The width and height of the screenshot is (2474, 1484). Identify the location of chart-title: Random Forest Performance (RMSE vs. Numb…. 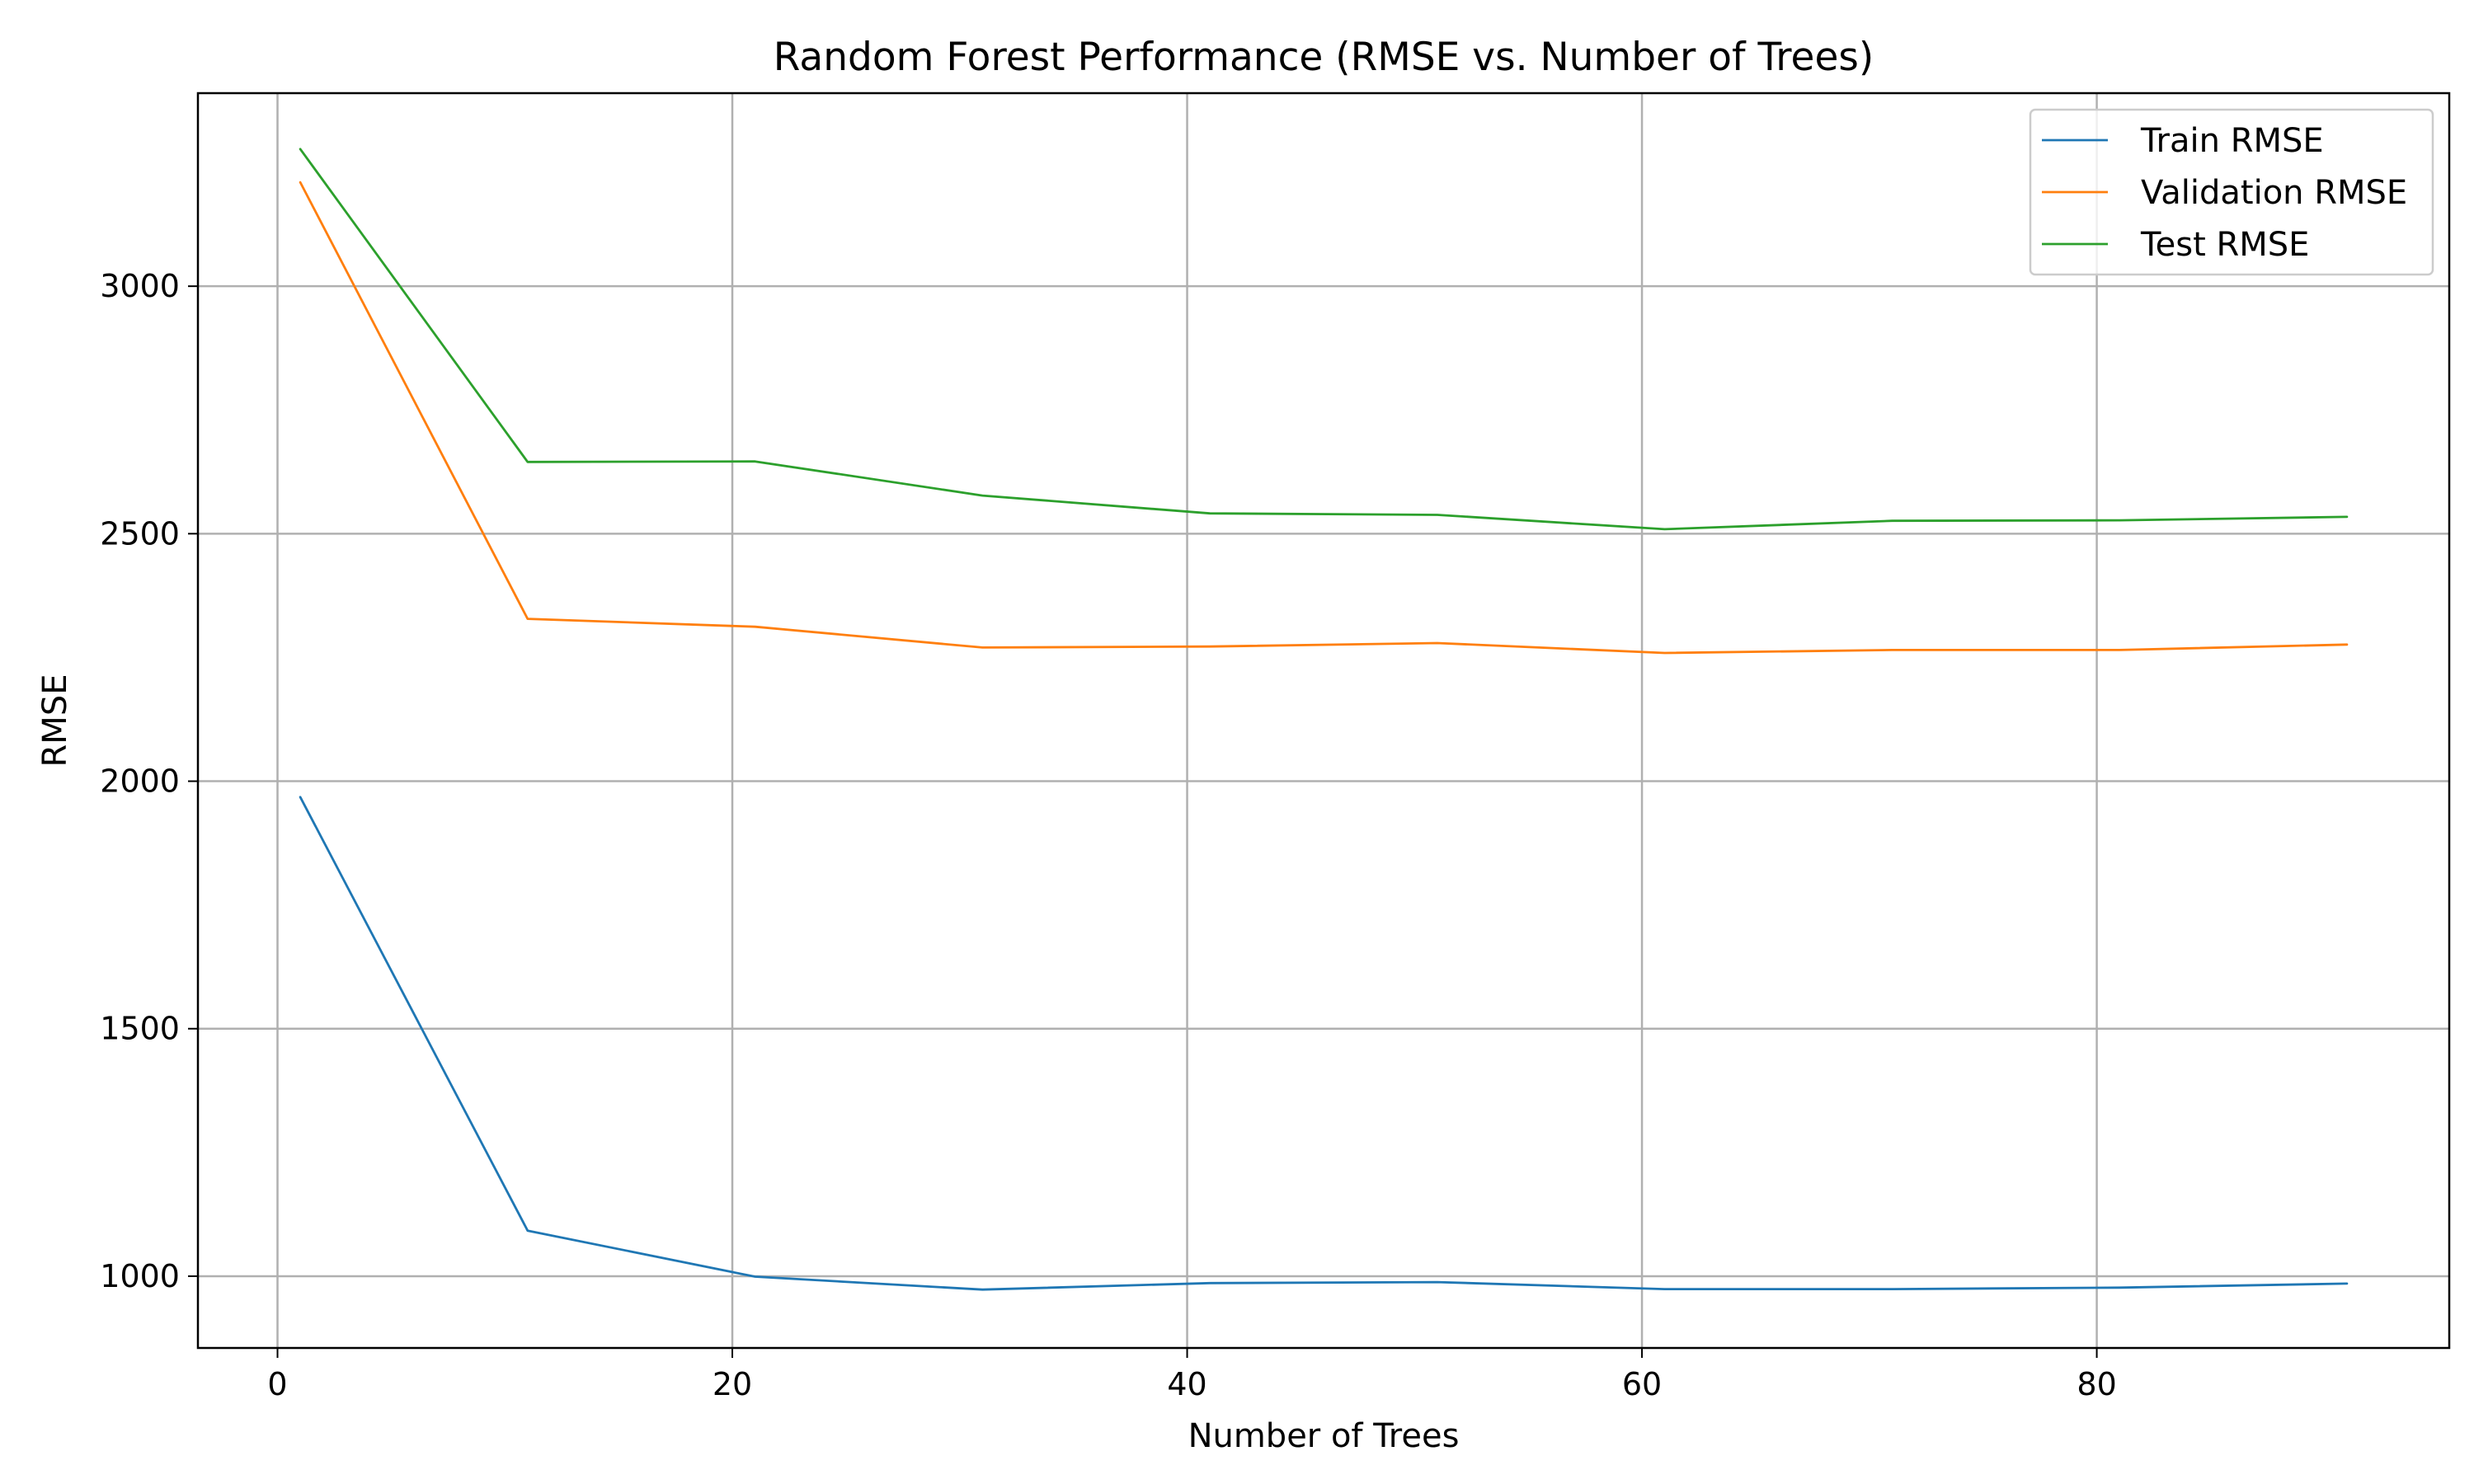
(1324, 58).